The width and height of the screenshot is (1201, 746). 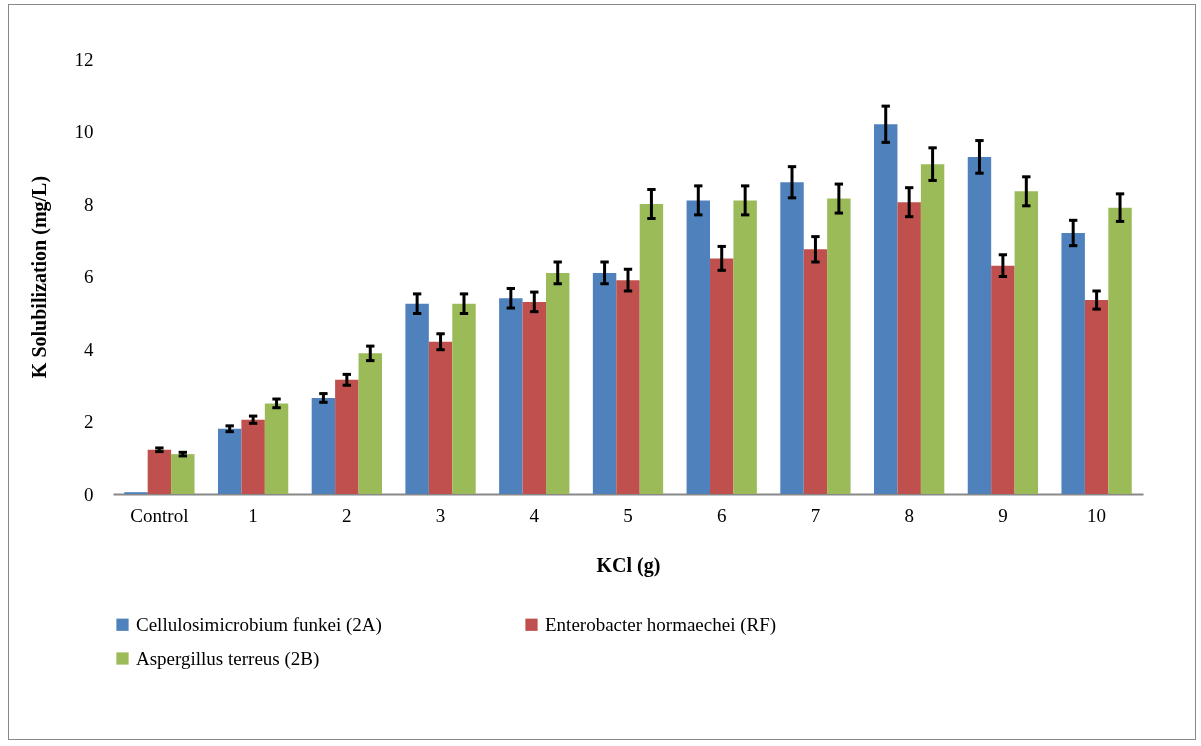 What do you see at coordinates (347, 515) in the screenshot?
I see `x-tick-label: 2` at bounding box center [347, 515].